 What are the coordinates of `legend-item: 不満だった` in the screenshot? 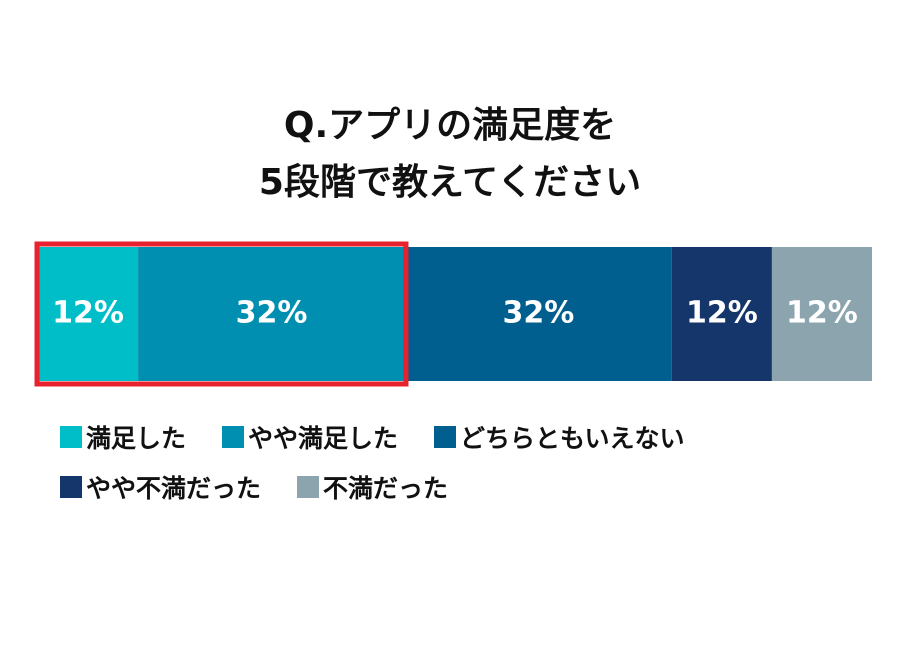 It's located at (373, 487).